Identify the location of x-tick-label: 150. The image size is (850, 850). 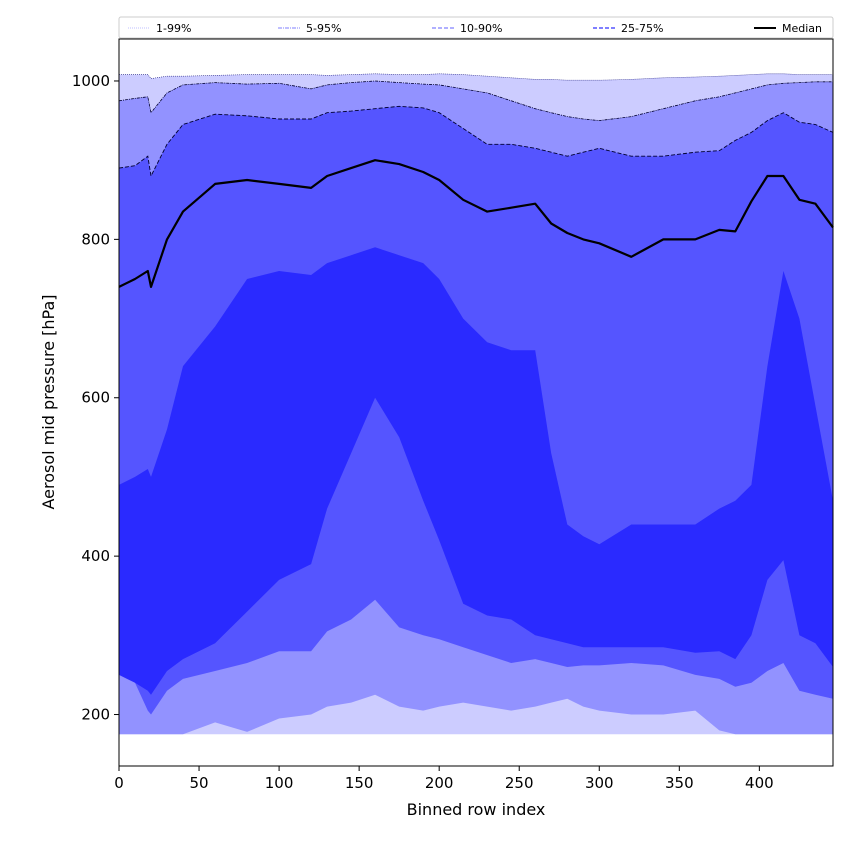
(359, 783).